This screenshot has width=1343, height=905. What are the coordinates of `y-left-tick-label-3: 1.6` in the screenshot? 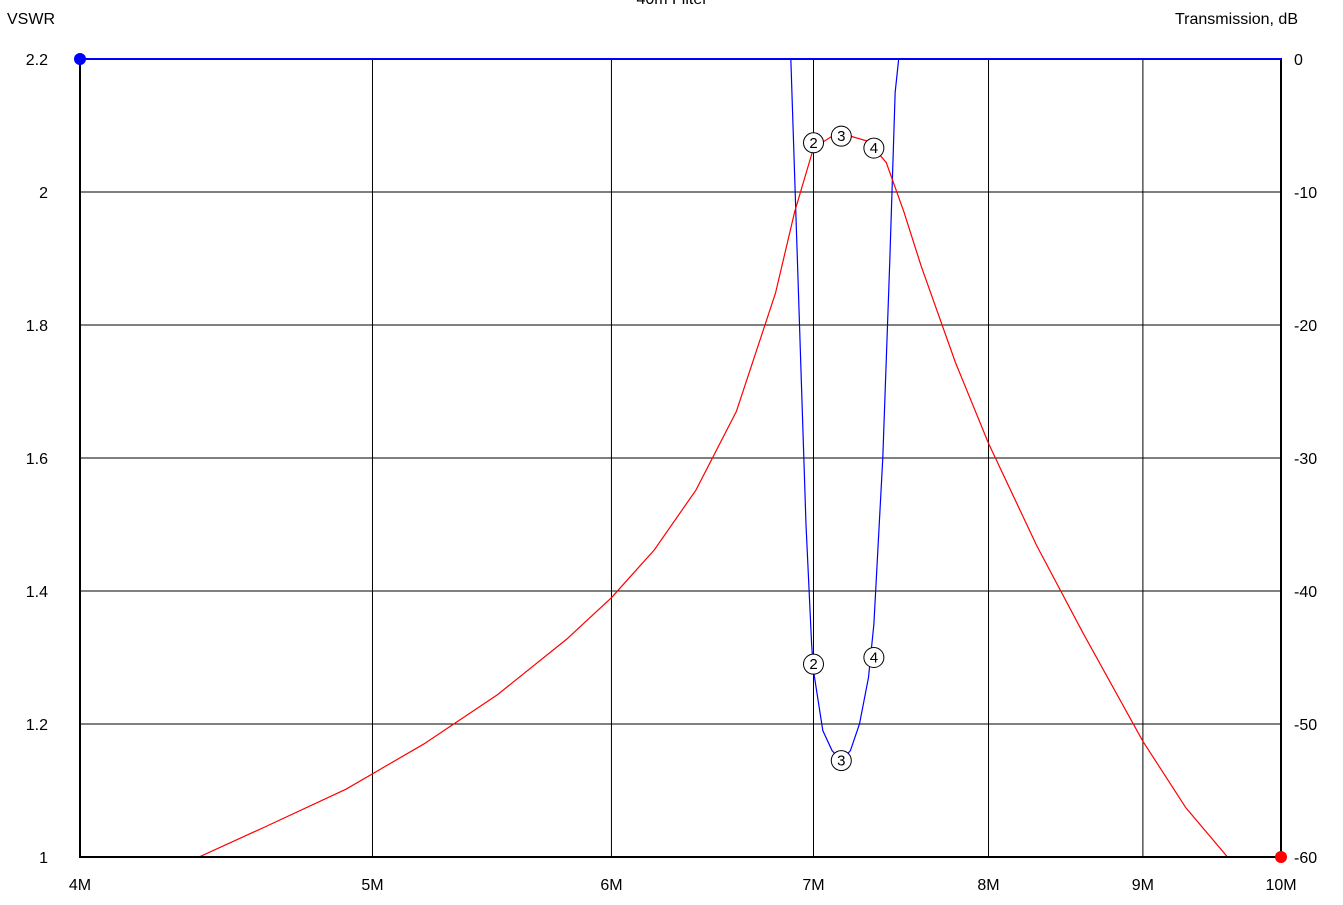 It's located at (37, 459).